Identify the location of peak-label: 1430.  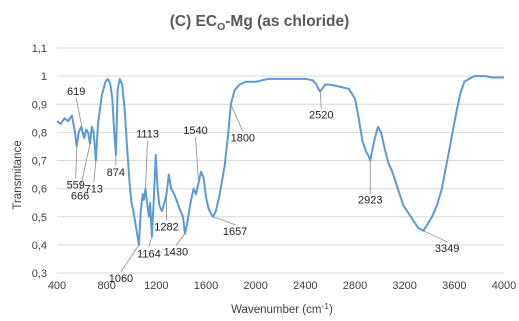
(176, 253).